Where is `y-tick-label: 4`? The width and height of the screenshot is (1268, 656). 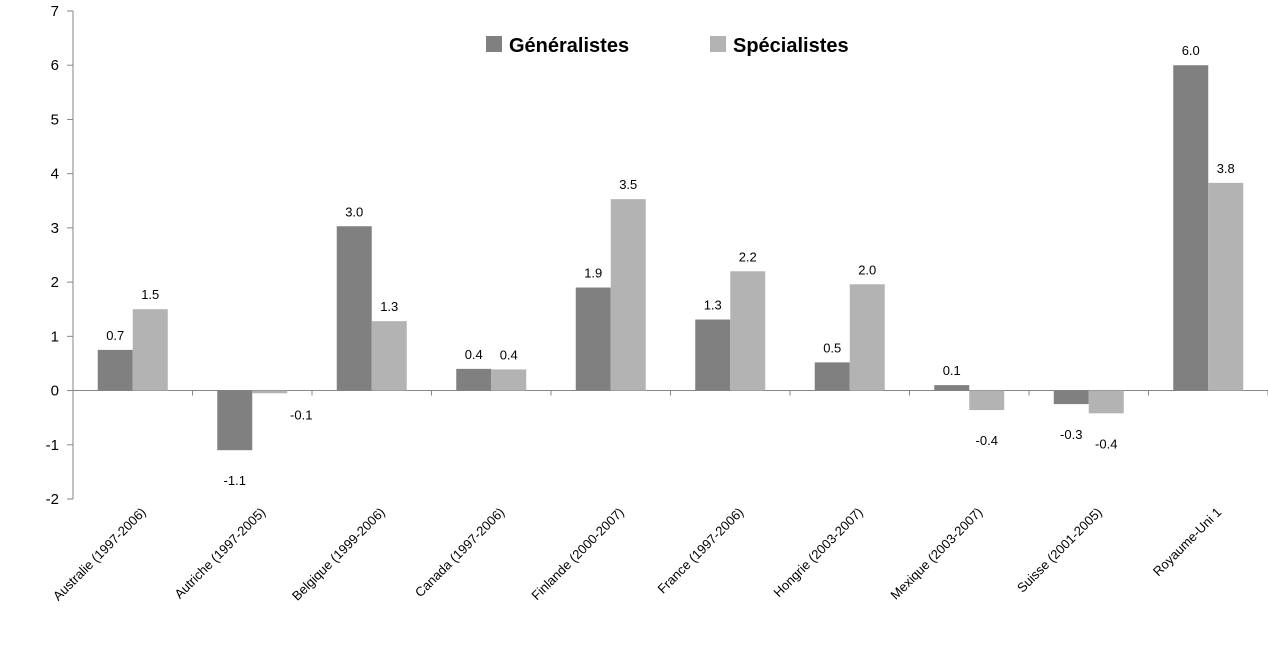 y-tick-label: 4 is located at coordinates (55, 174).